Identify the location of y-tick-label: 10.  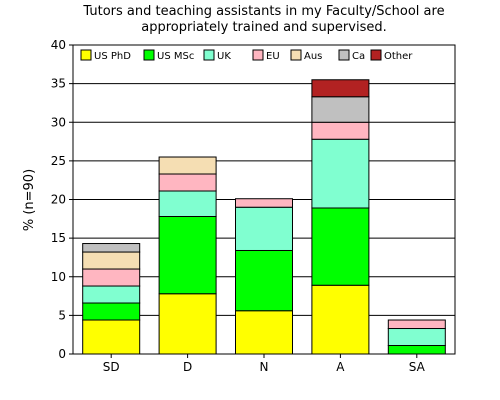
(58, 277).